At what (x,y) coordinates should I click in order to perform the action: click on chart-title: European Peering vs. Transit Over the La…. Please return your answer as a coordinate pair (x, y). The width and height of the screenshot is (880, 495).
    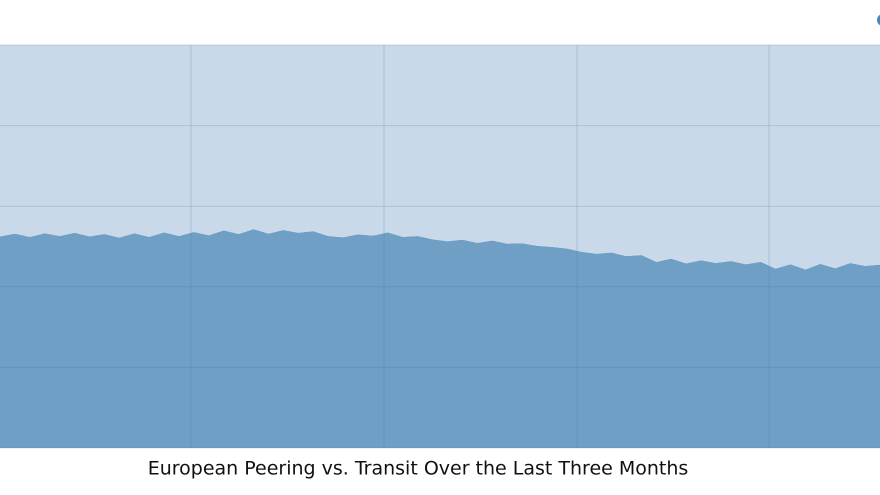
    Looking at the image, I should click on (418, 469).